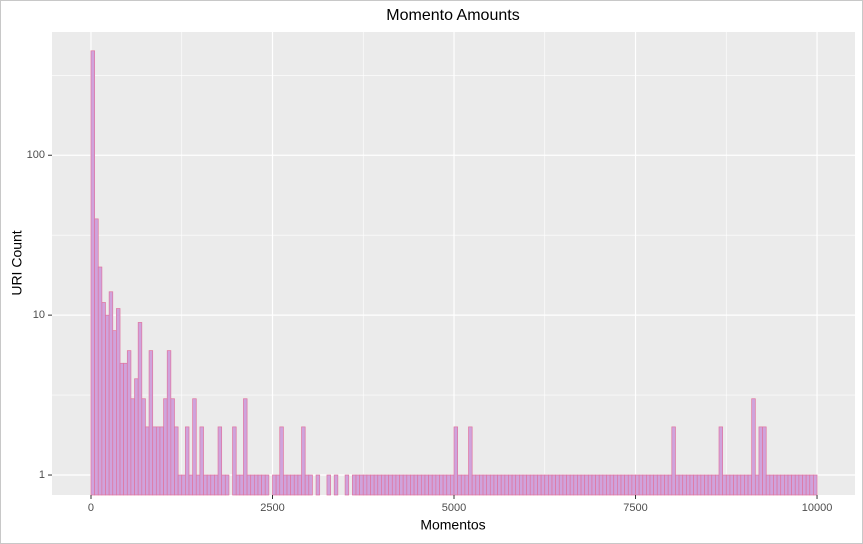 The width and height of the screenshot is (863, 544). What do you see at coordinates (452, 15) in the screenshot?
I see `chart-title: Momento Amounts` at bounding box center [452, 15].